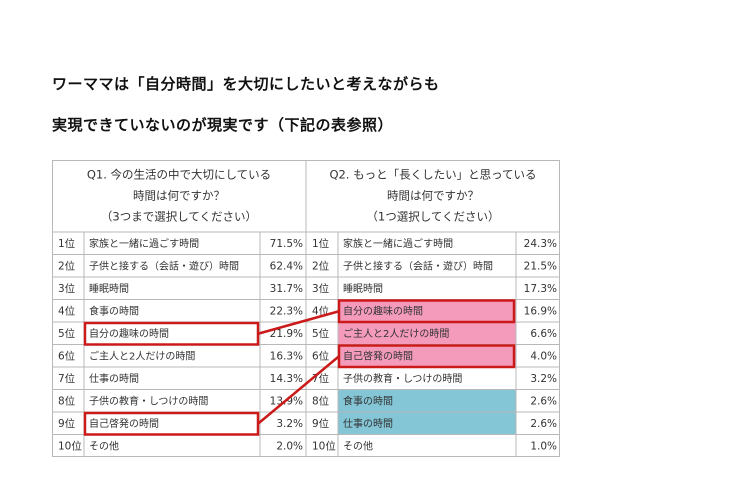 The width and height of the screenshot is (750, 500). I want to click on q2-pct-2: 21.5%, so click(540, 266).